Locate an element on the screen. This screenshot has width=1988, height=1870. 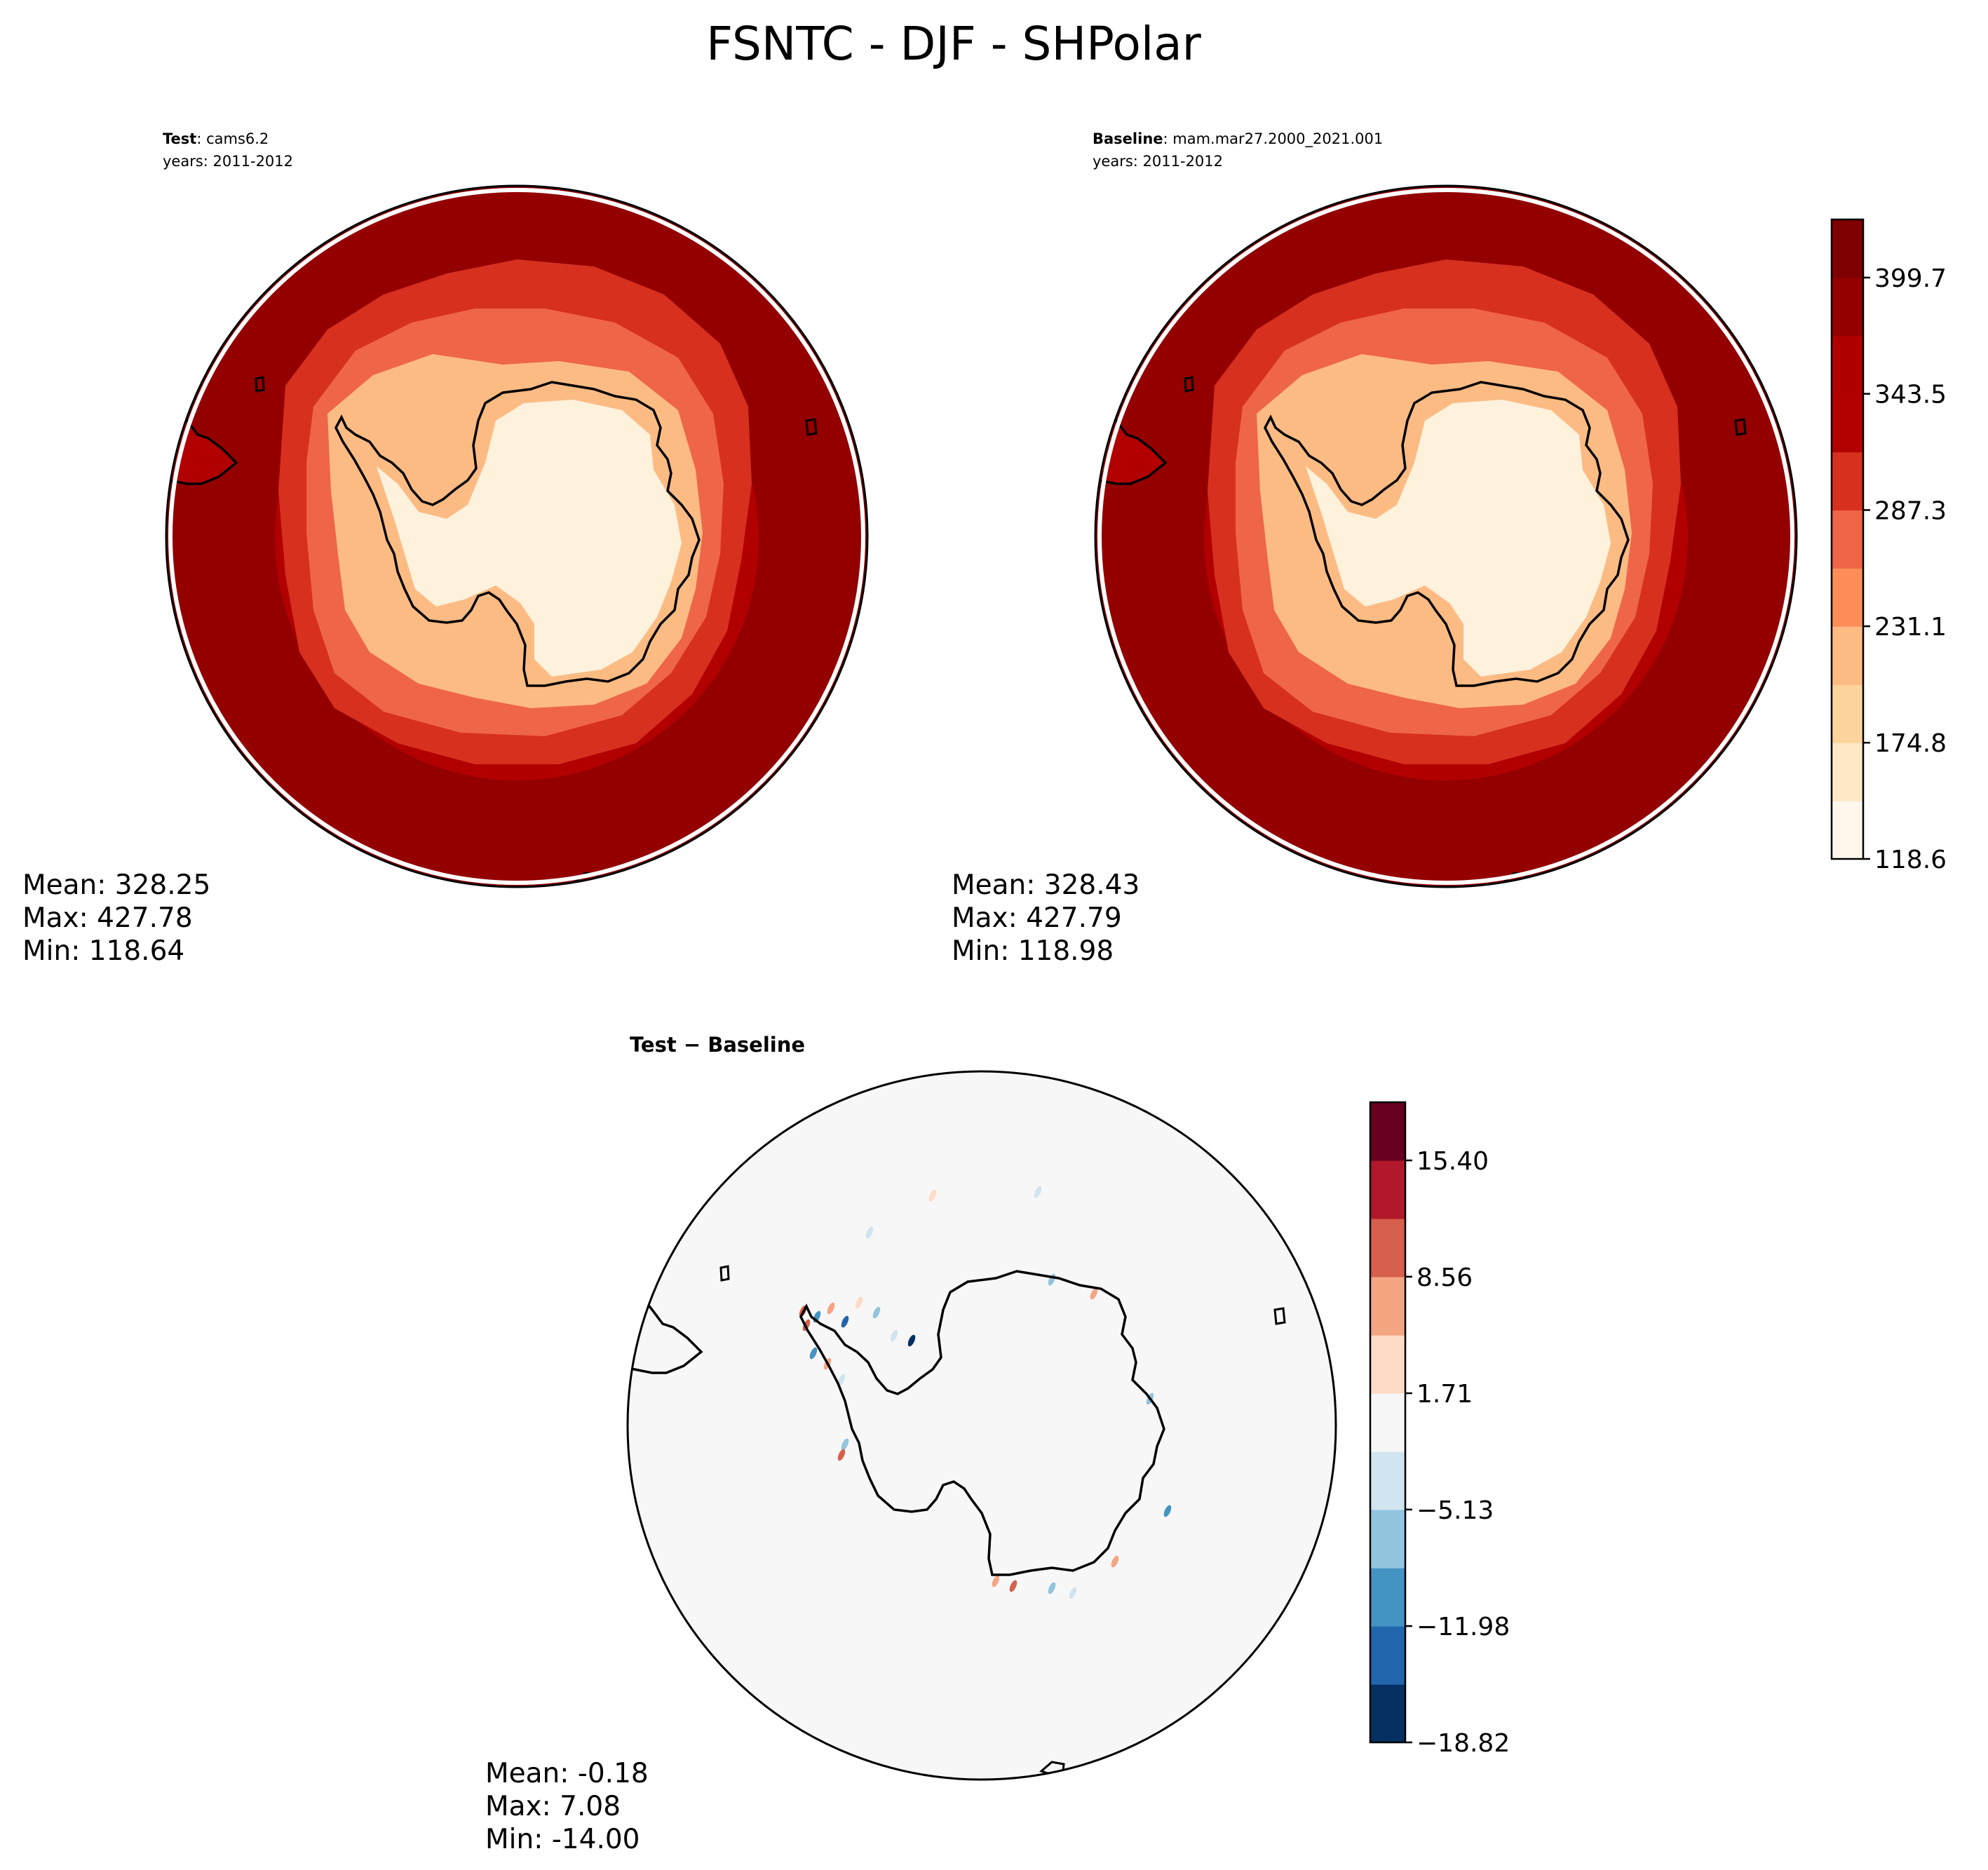
baseline-label-value: : mam.mar27.2000_2021.001 is located at coordinates (1274, 139).